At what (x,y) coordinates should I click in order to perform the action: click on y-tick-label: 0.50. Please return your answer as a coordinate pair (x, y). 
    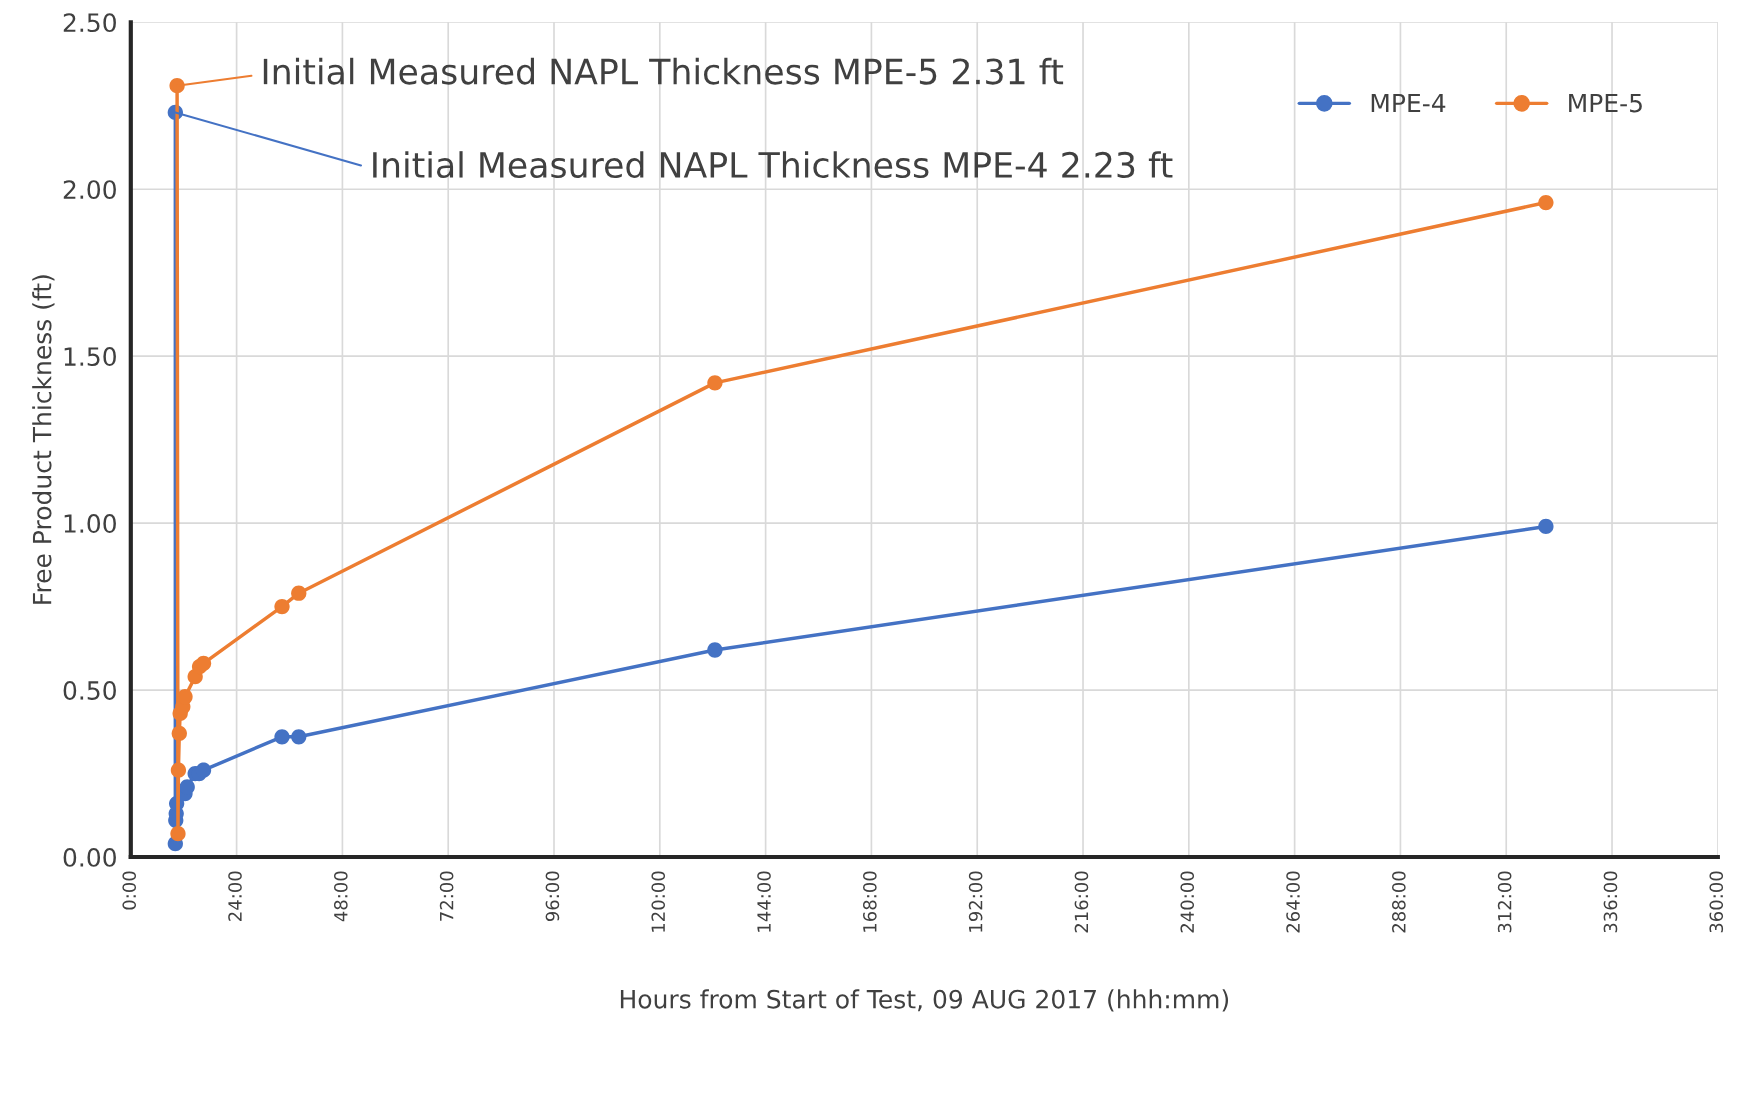
    Looking at the image, I should click on (89, 690).